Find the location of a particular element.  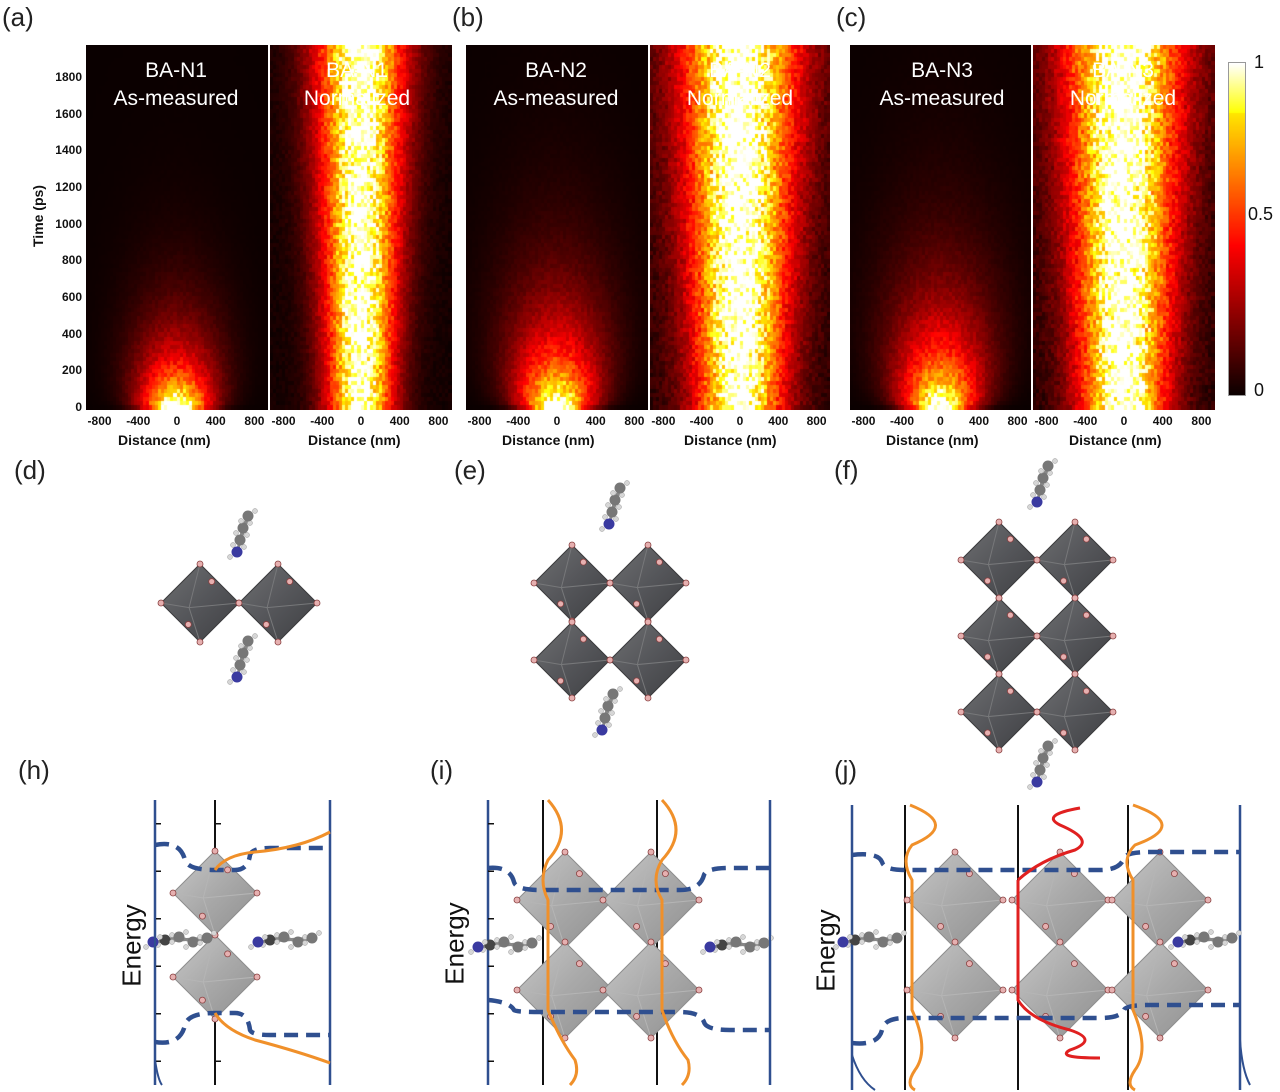

x-axis-label-a-right: Distance (nm) is located at coordinates (354, 440).